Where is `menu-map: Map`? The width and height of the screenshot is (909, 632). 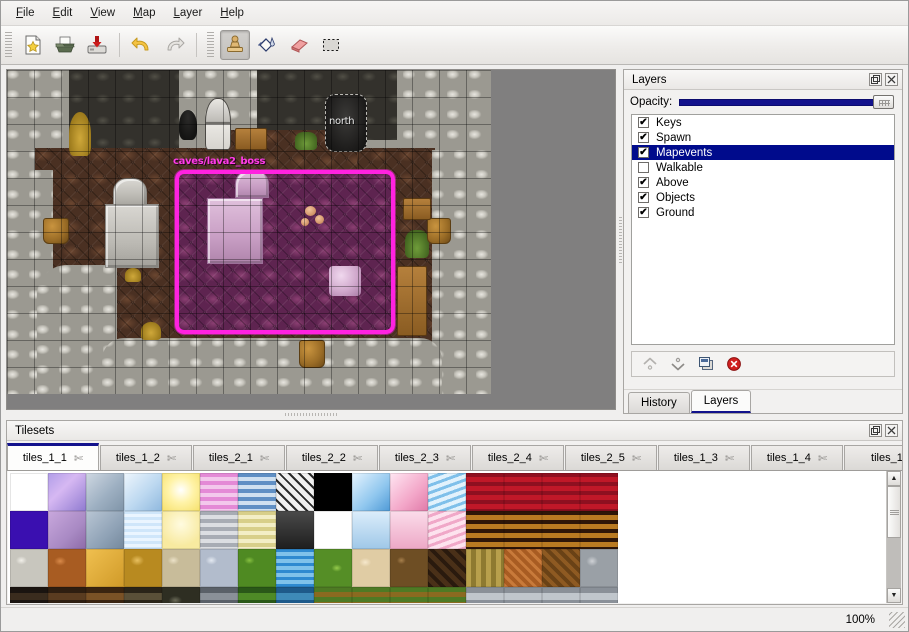
menu-map: Map is located at coordinates (144, 12).